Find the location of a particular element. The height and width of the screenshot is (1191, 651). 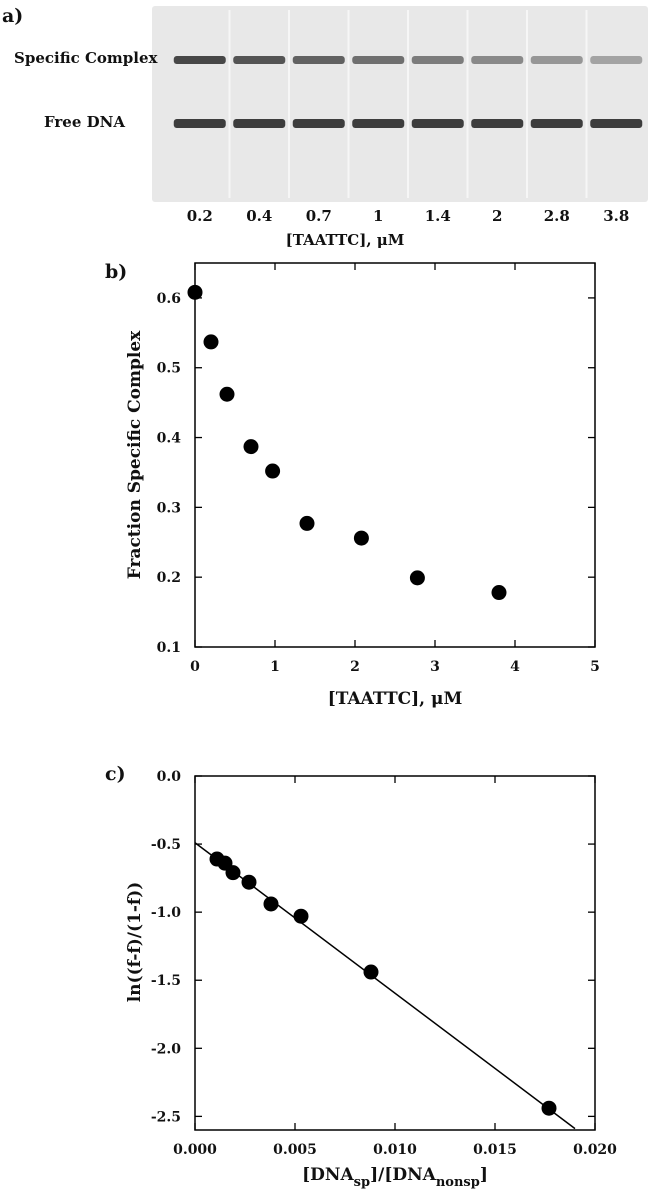

x-tick-label: 0.000 is located at coordinates (195, 1150).